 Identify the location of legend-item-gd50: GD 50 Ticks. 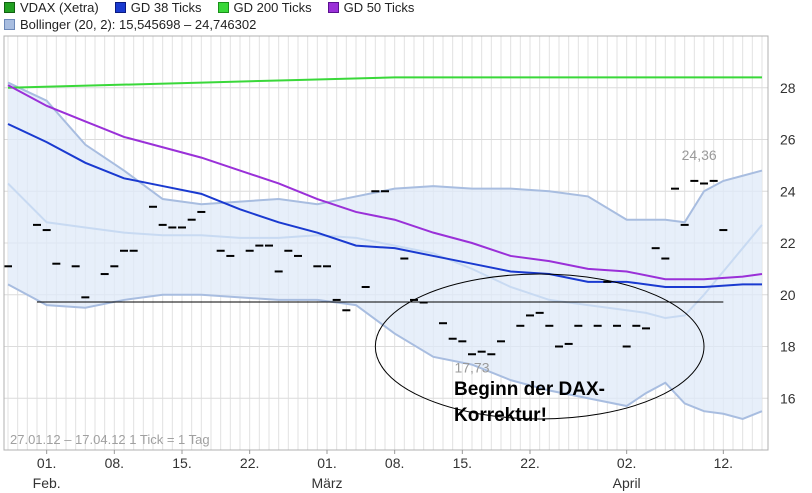
(371, 7).